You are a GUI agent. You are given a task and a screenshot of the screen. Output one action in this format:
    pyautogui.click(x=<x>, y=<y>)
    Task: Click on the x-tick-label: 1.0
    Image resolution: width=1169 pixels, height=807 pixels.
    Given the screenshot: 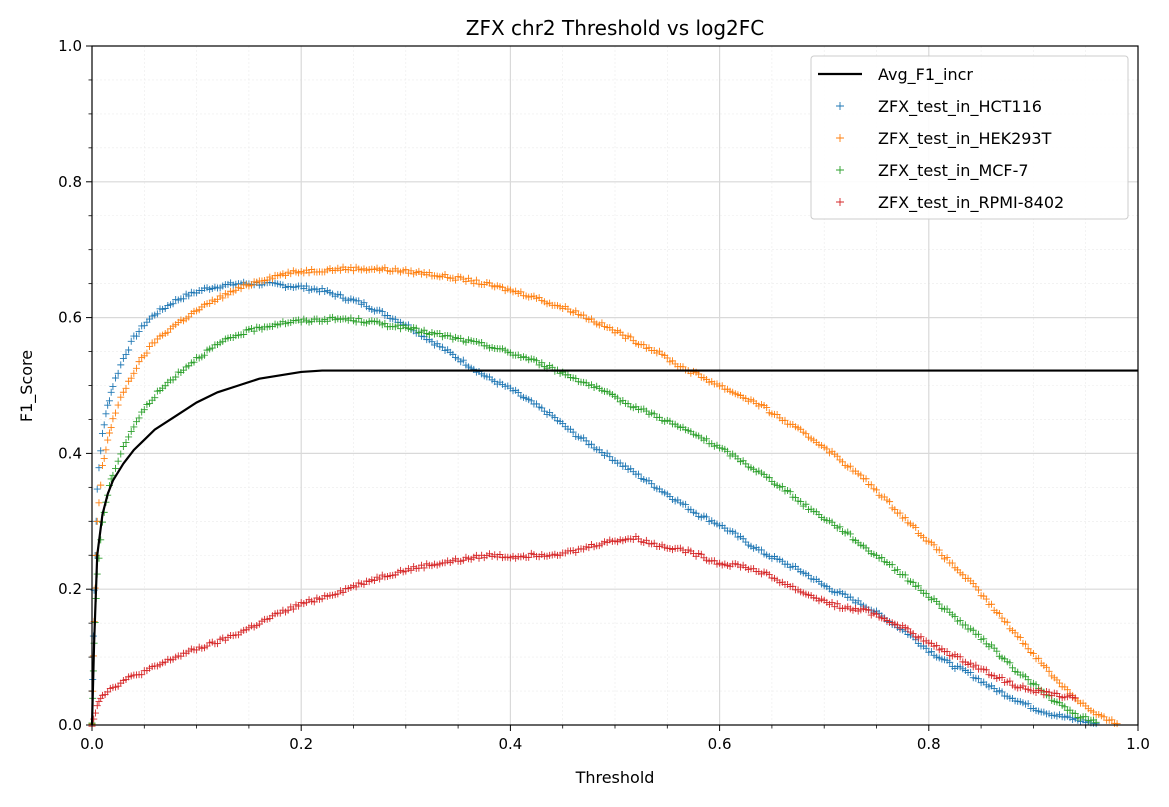 What is the action you would take?
    pyautogui.click(x=1138, y=744)
    